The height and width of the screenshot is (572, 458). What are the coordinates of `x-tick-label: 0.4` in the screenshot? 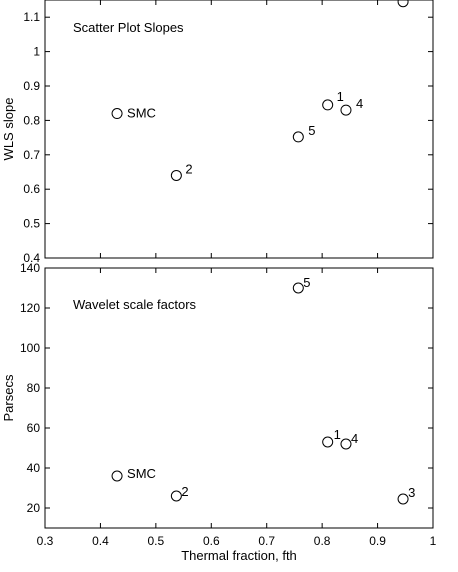 It's located at (100, 541).